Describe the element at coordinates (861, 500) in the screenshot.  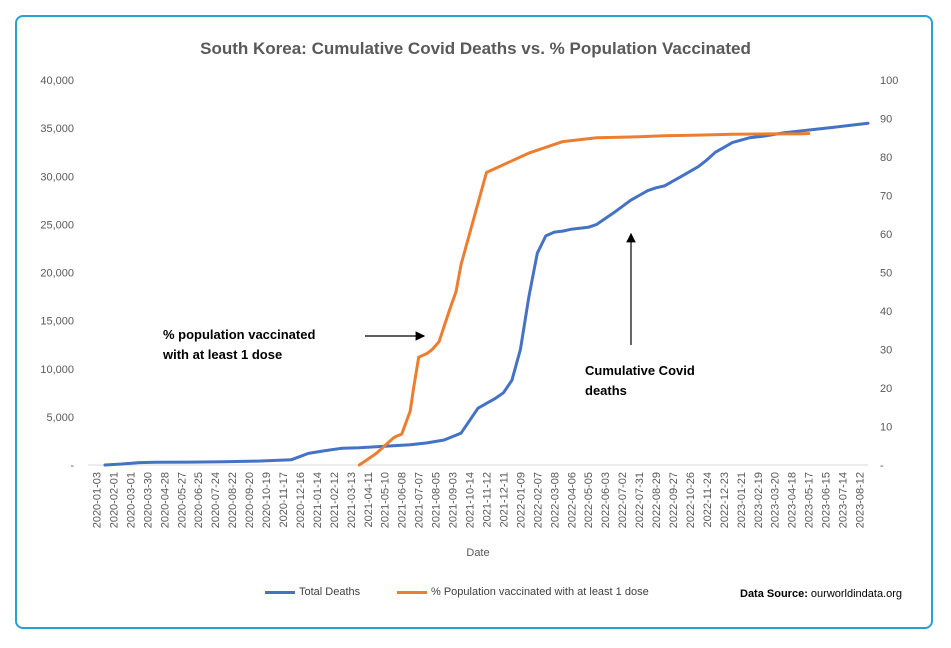
I see `x-axis-tick-label: 2023-08-12` at that location.